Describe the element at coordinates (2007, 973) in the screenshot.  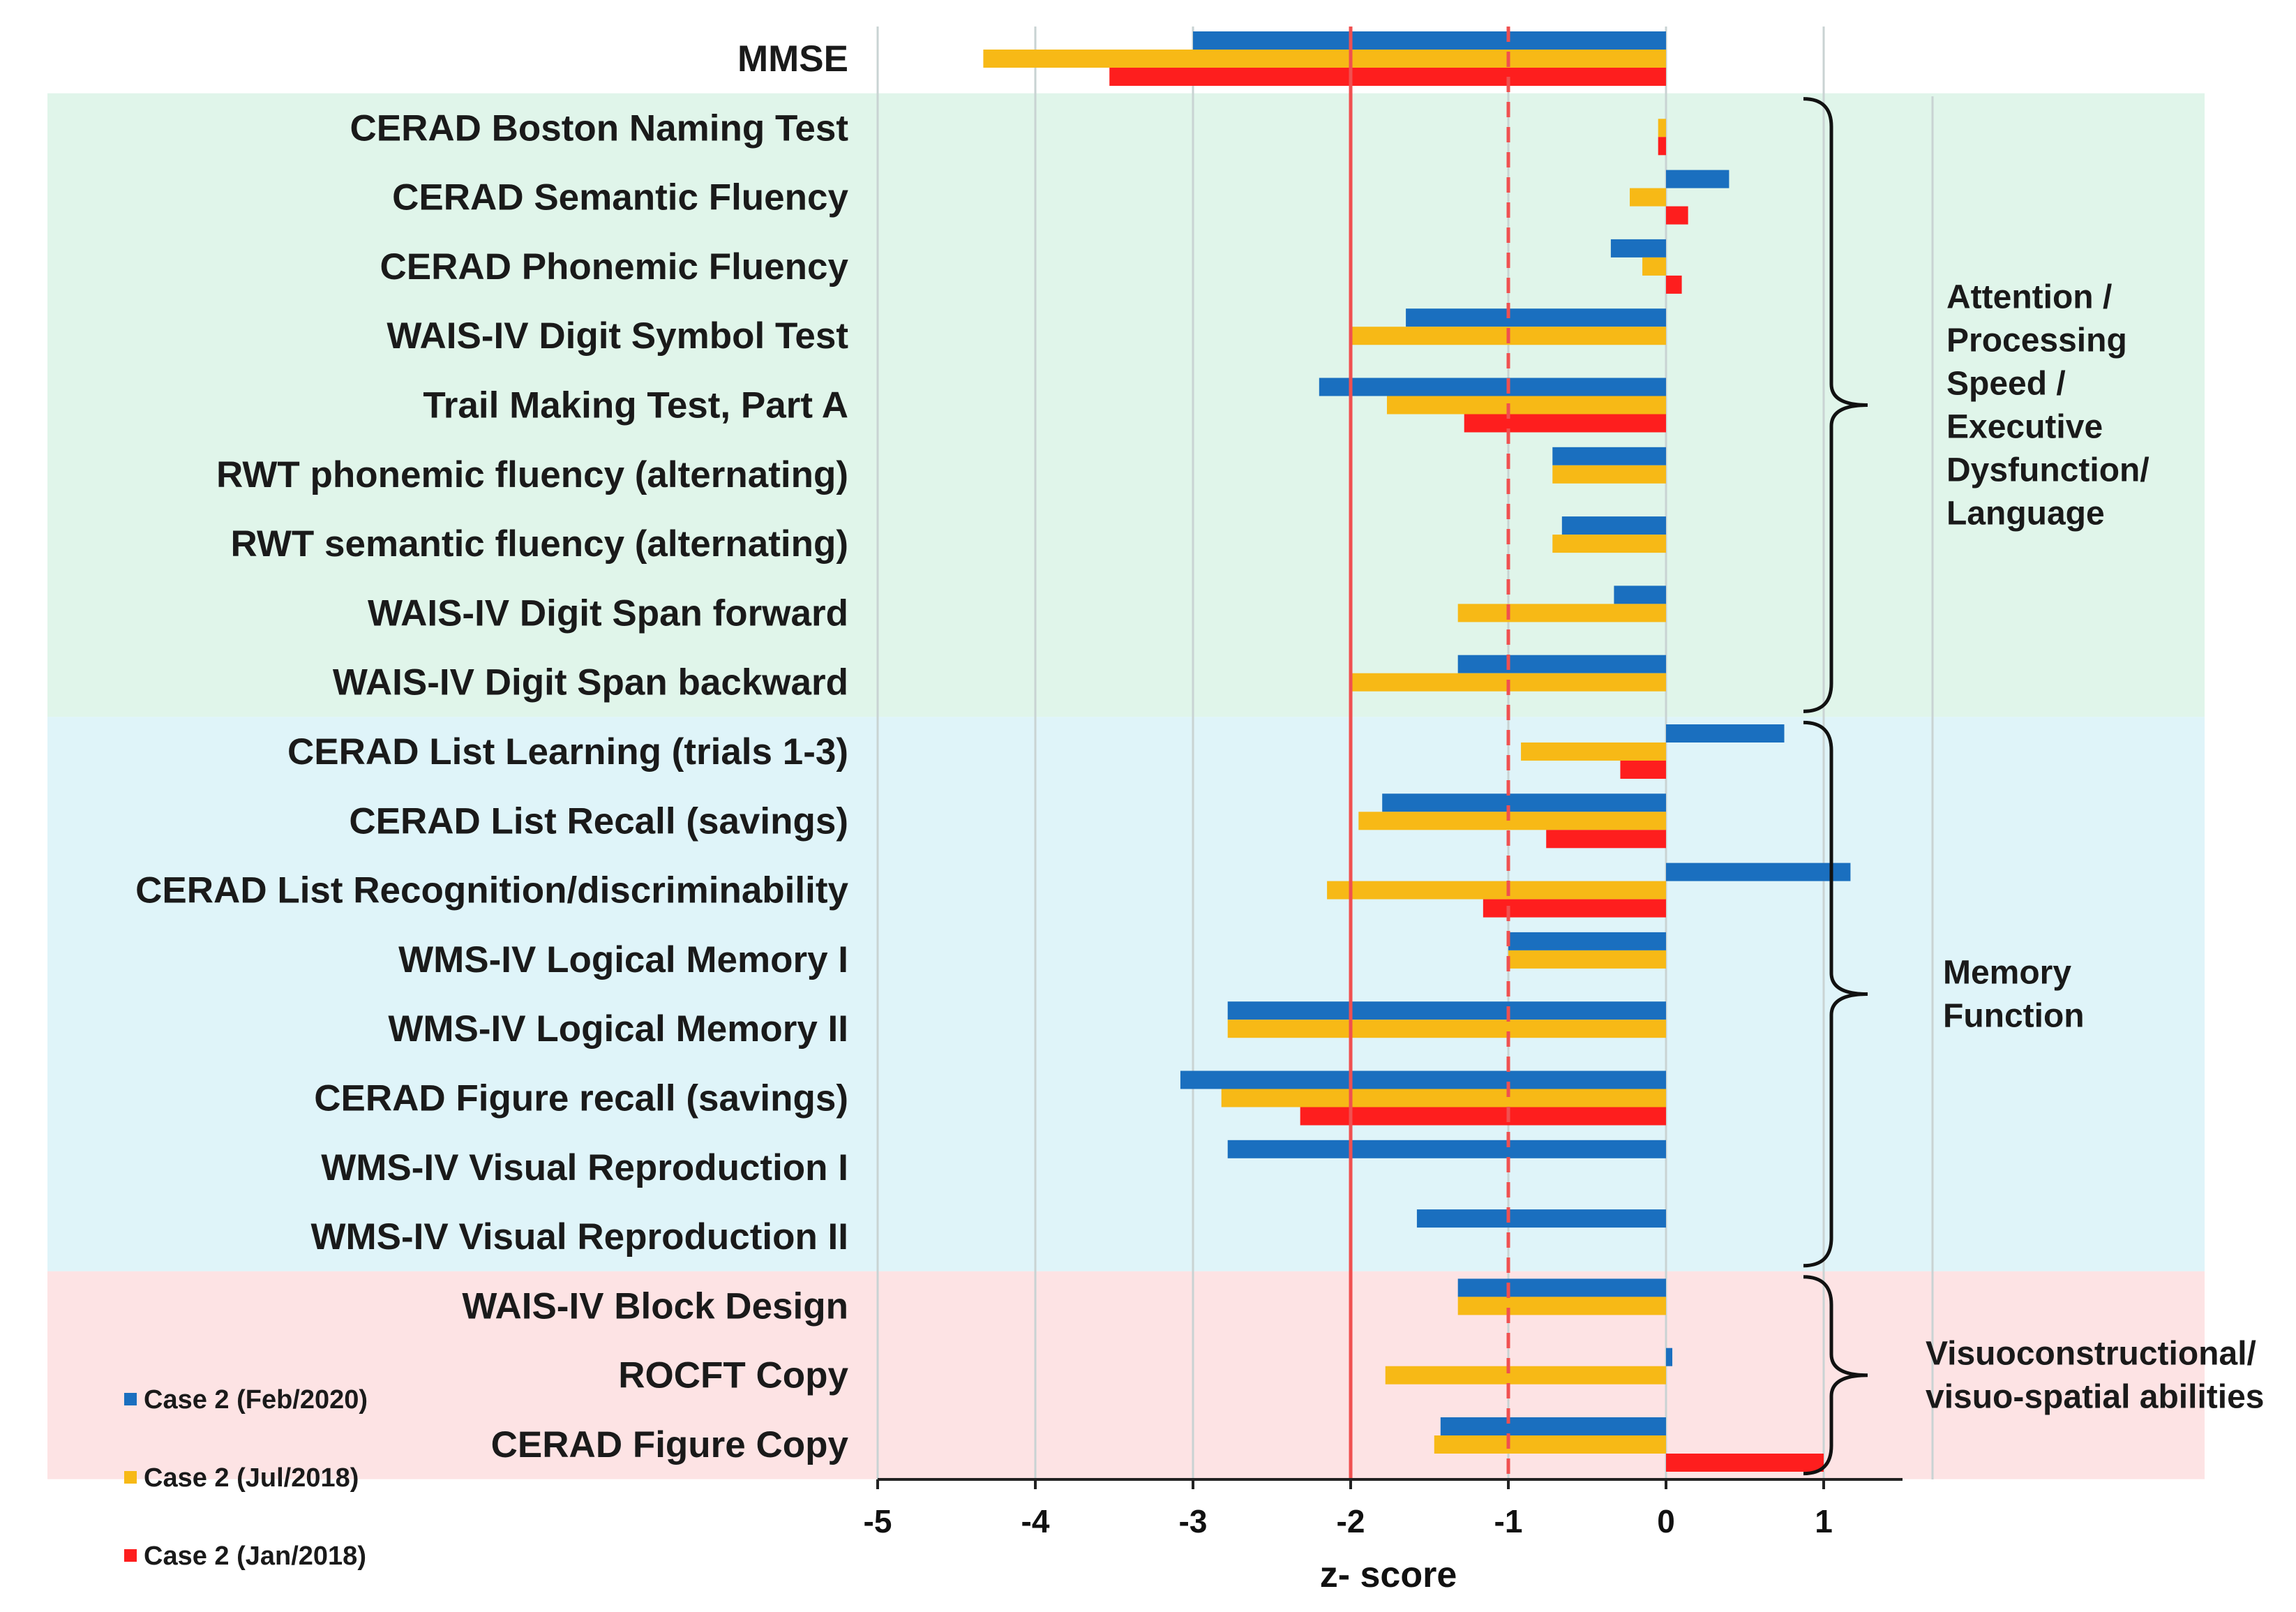
I see `group-label-line: Memory` at that location.